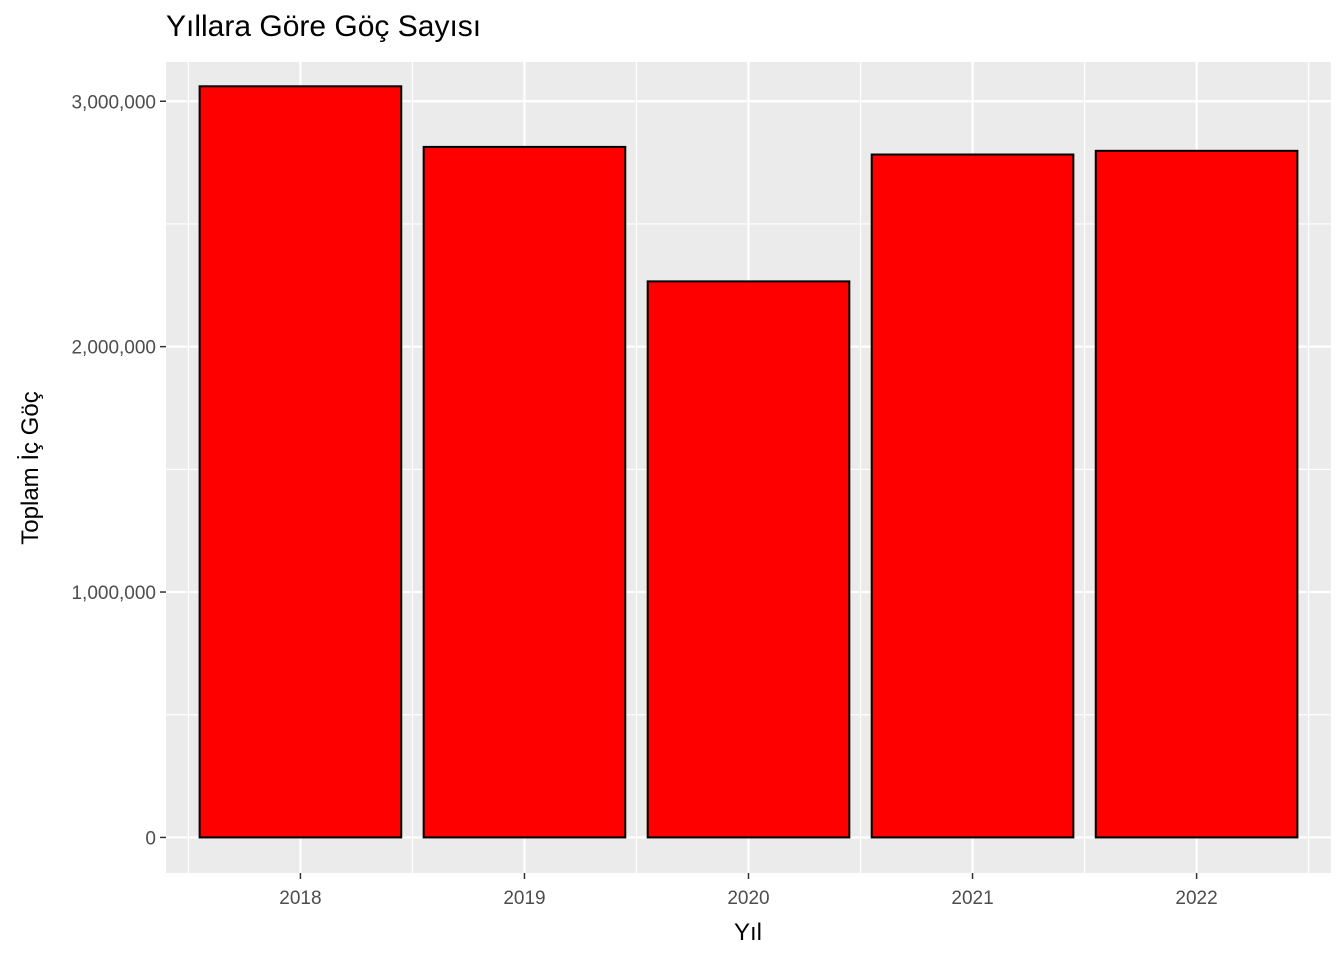 The width and height of the screenshot is (1344, 960). What do you see at coordinates (748, 898) in the screenshot?
I see `x-tick-label: 2020` at bounding box center [748, 898].